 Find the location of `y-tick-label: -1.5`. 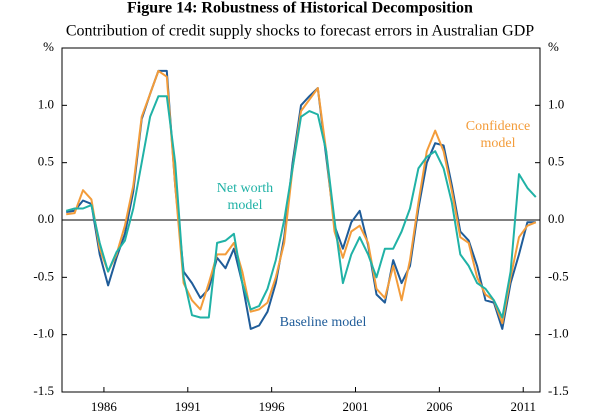

y-tick-label: -1.5 is located at coordinates (43, 390).